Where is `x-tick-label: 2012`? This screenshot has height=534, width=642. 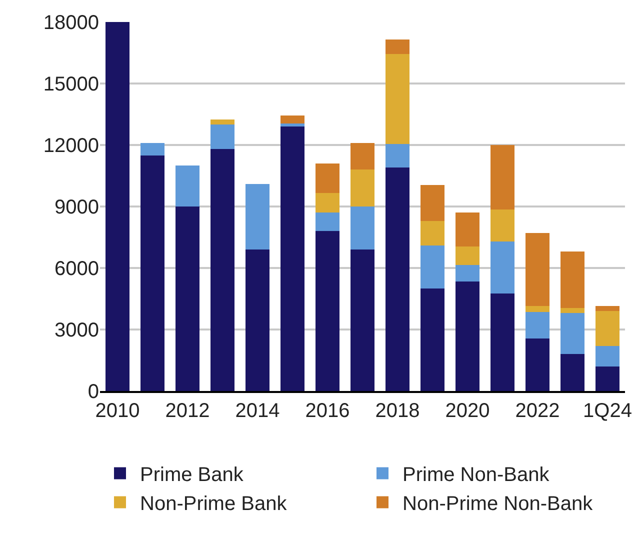
x-tick-label: 2012 is located at coordinates (187, 411).